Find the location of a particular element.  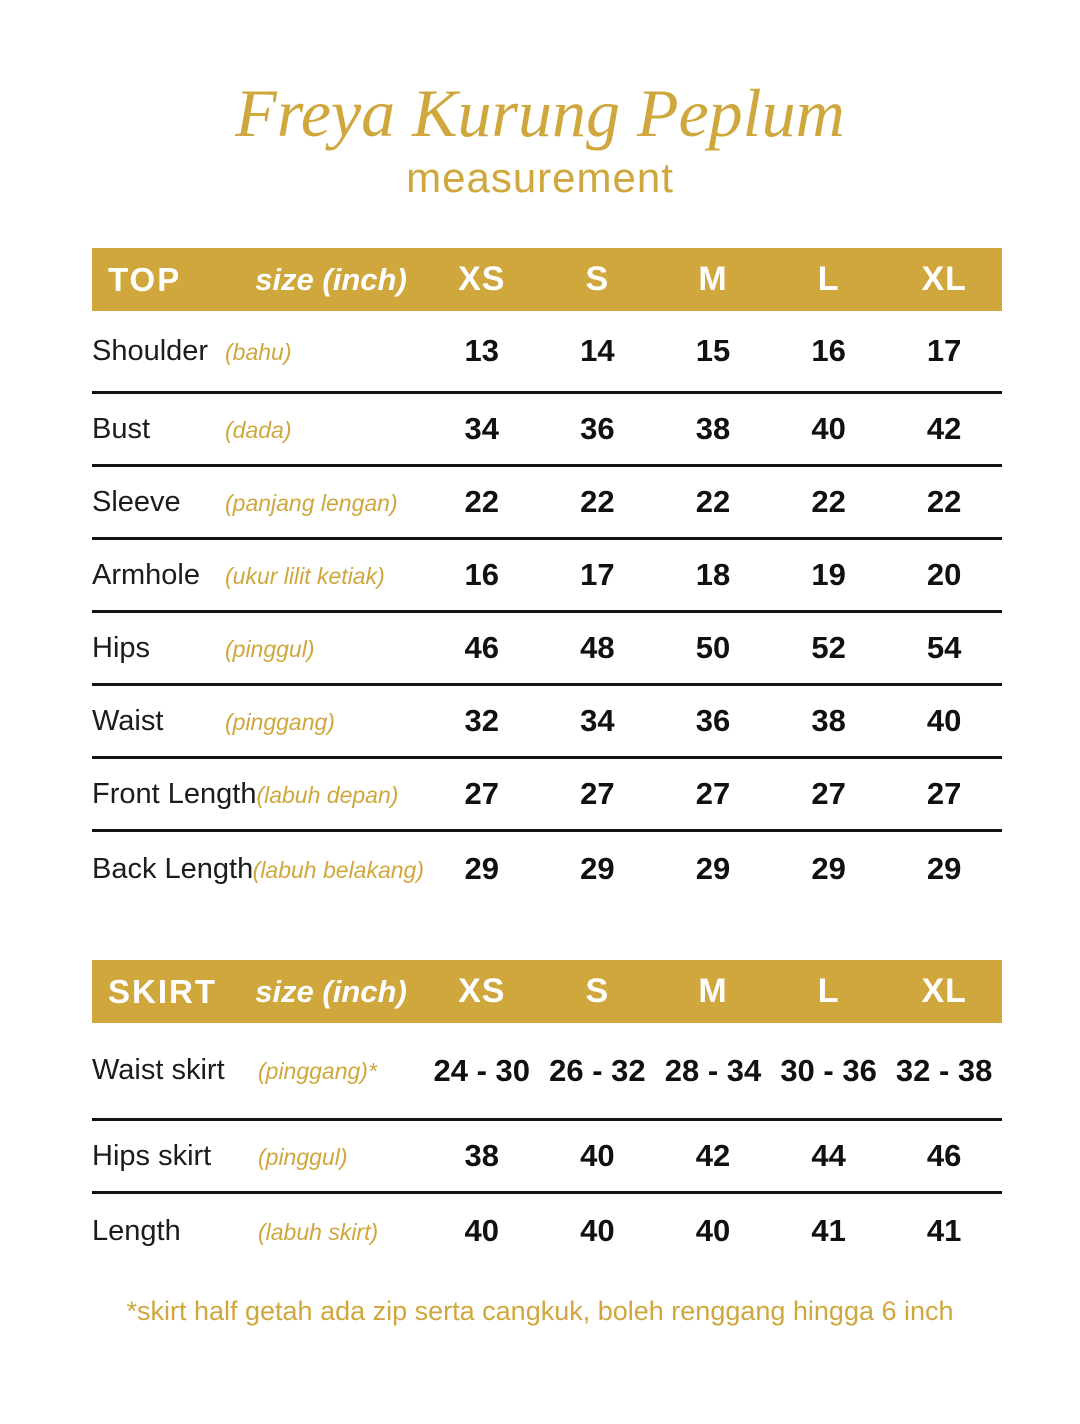

row-label: Shoulder is located at coordinates (150, 350).